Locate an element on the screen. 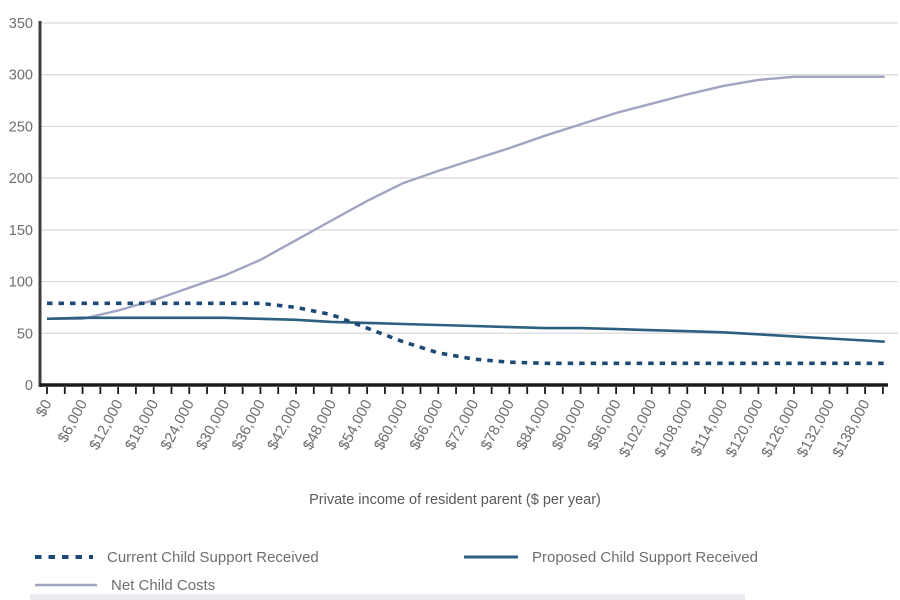 Image resolution: width=900 pixels, height=600 pixels. y-tick-label: 0 is located at coordinates (29, 386).